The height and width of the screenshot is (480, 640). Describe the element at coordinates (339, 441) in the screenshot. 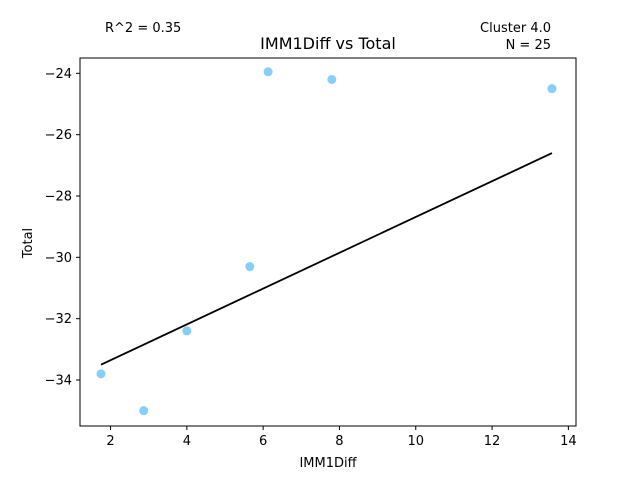

I see `x-tick-label: 8` at that location.